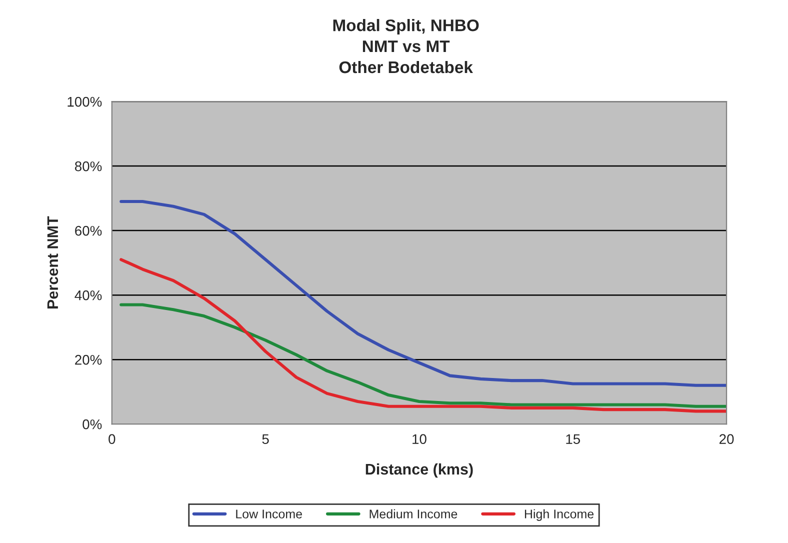  I want to click on legend-label: High Income, so click(559, 515).